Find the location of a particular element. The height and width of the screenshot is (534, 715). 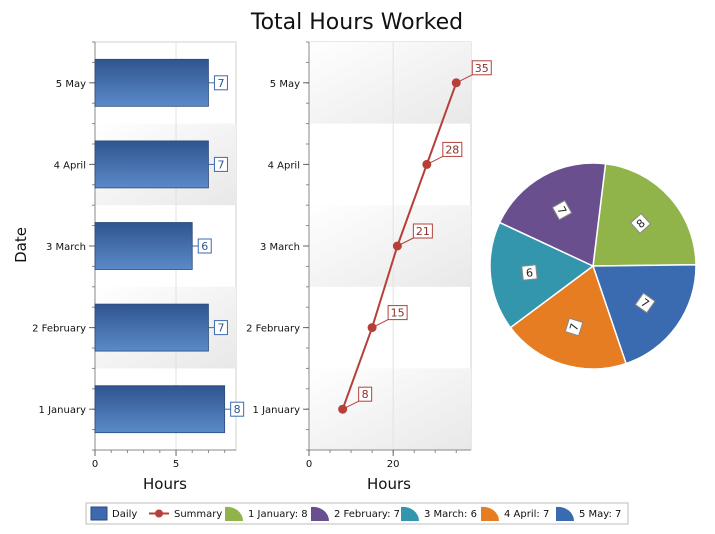

line-x-tick-label: 20 is located at coordinates (393, 464).